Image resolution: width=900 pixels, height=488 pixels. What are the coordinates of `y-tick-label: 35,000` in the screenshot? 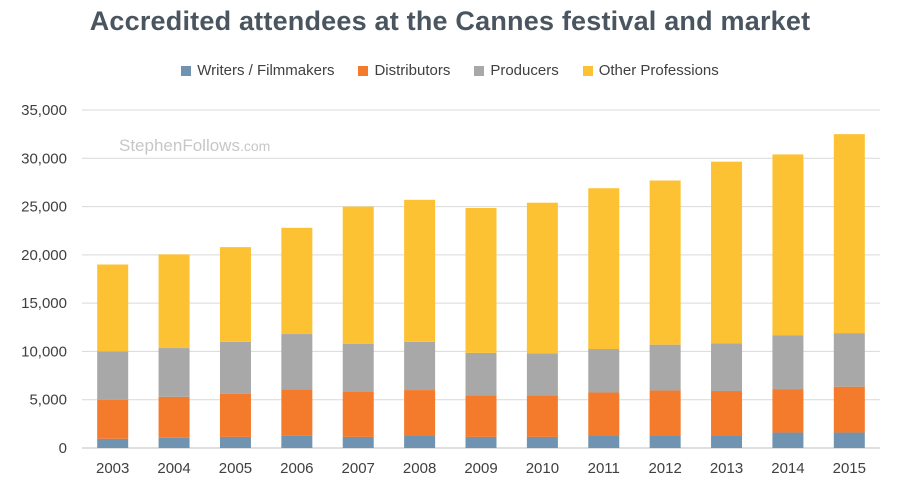 It's located at (44, 110).